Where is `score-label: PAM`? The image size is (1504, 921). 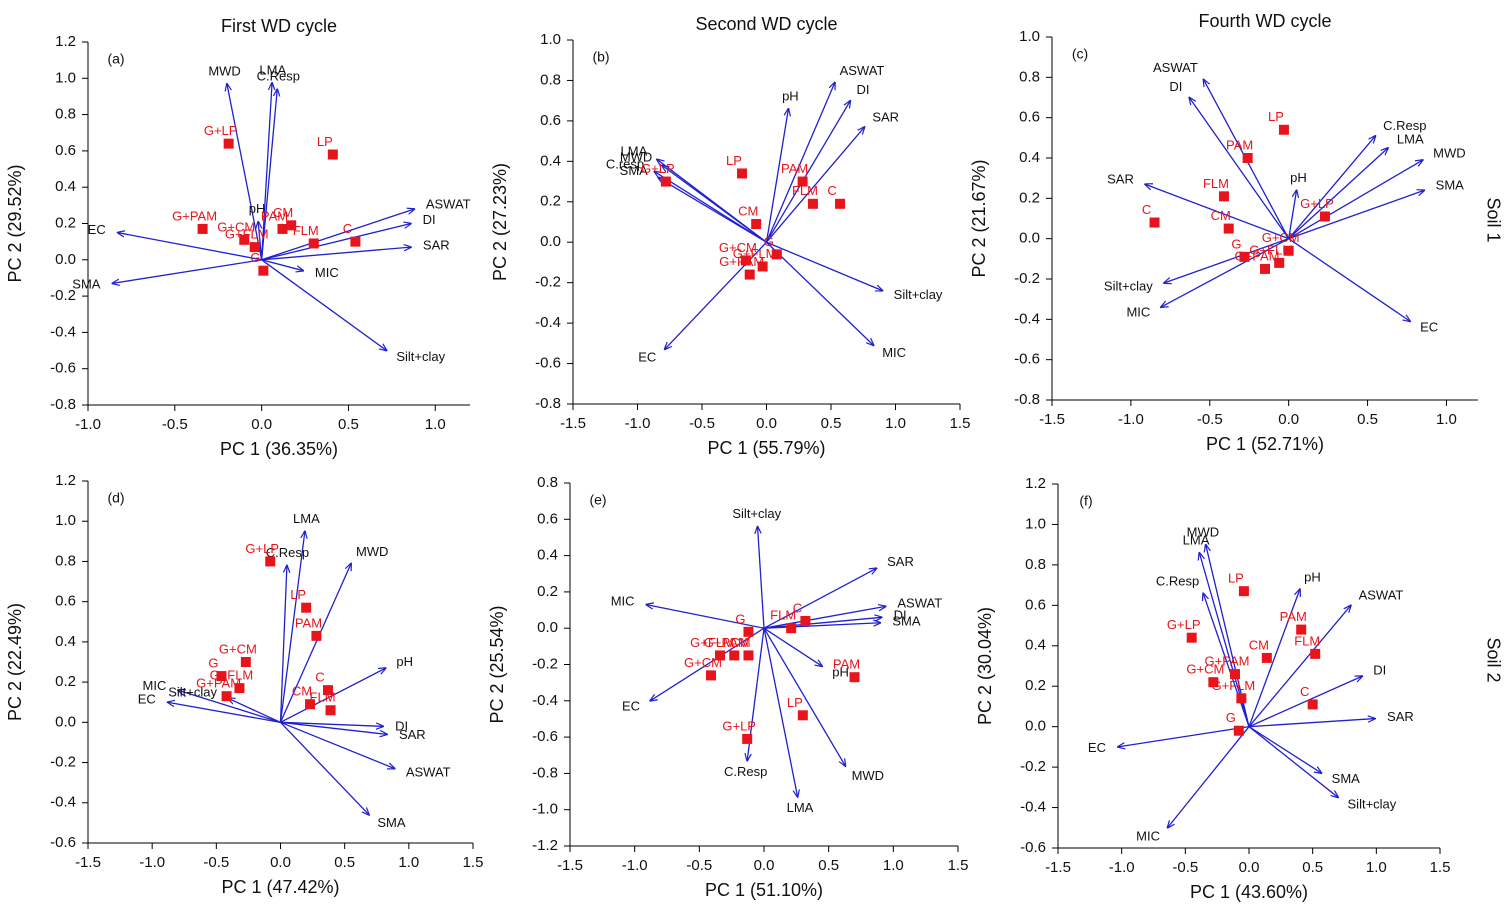 score-label: PAM is located at coordinates (846, 664).